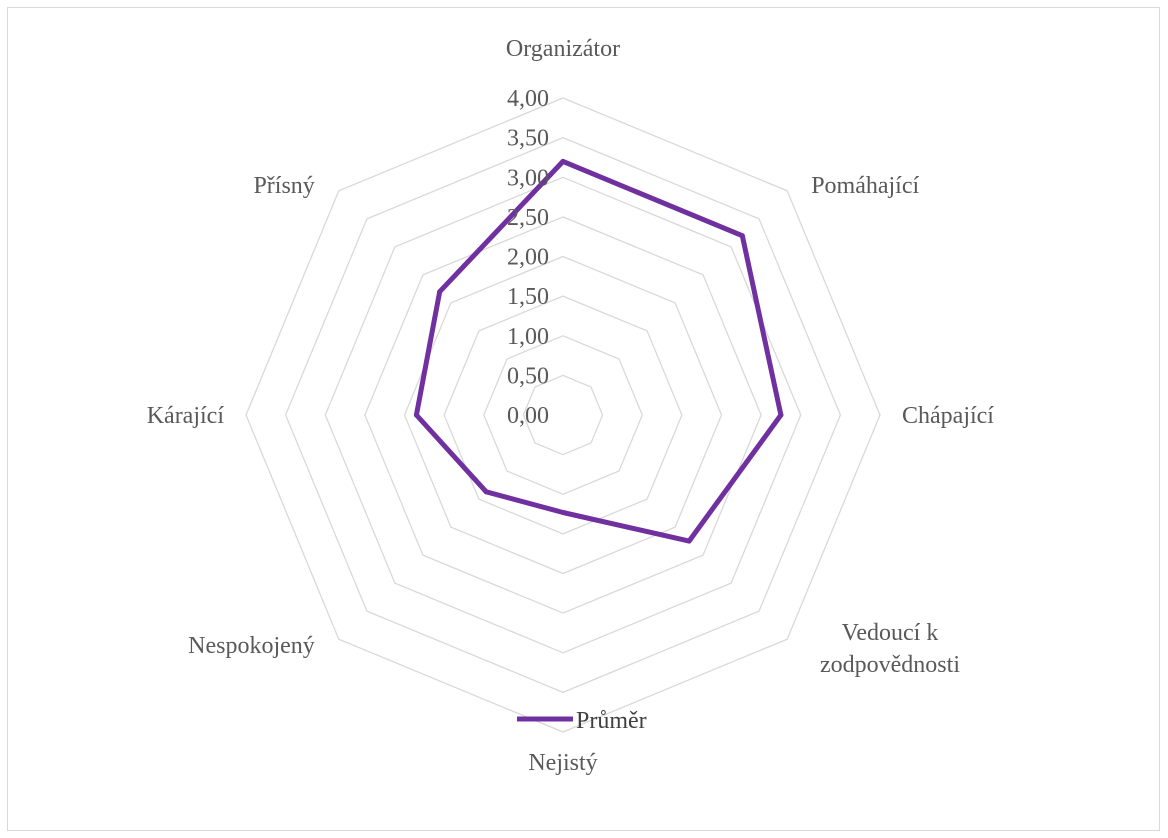  What do you see at coordinates (948, 416) in the screenshot?
I see `category-label: Chápající` at bounding box center [948, 416].